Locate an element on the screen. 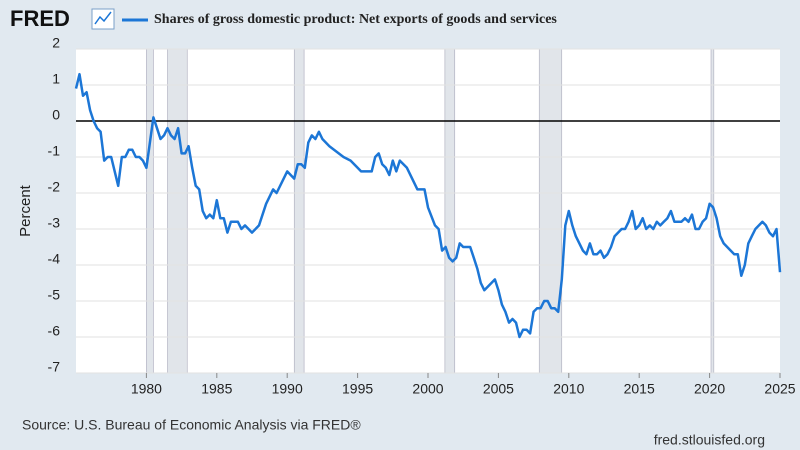  x-tick-label: 2025 is located at coordinates (779, 389).